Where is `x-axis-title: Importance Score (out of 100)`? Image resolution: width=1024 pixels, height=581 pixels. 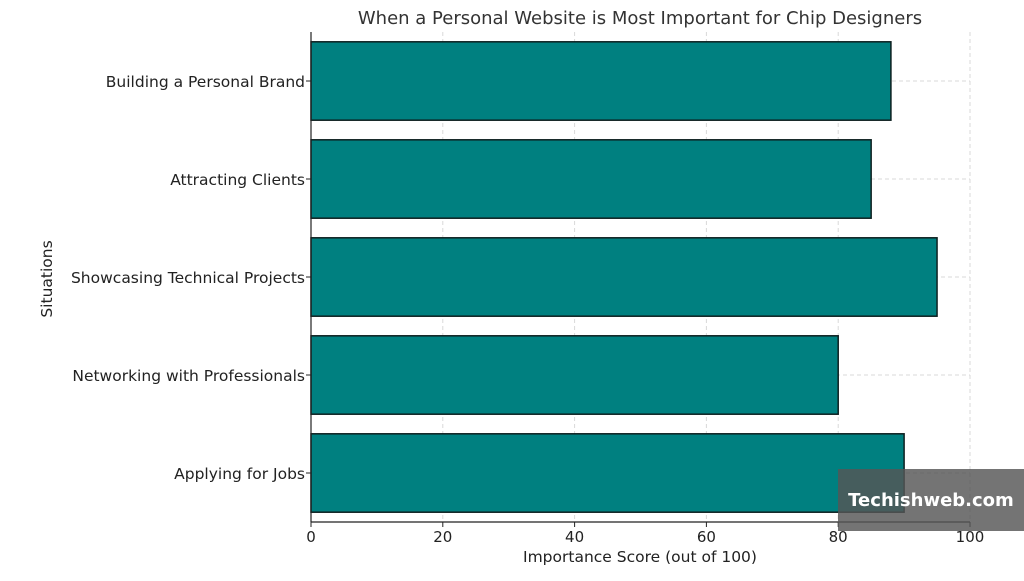
x-axis-title: Importance Score (out of 100) is located at coordinates (640, 557).